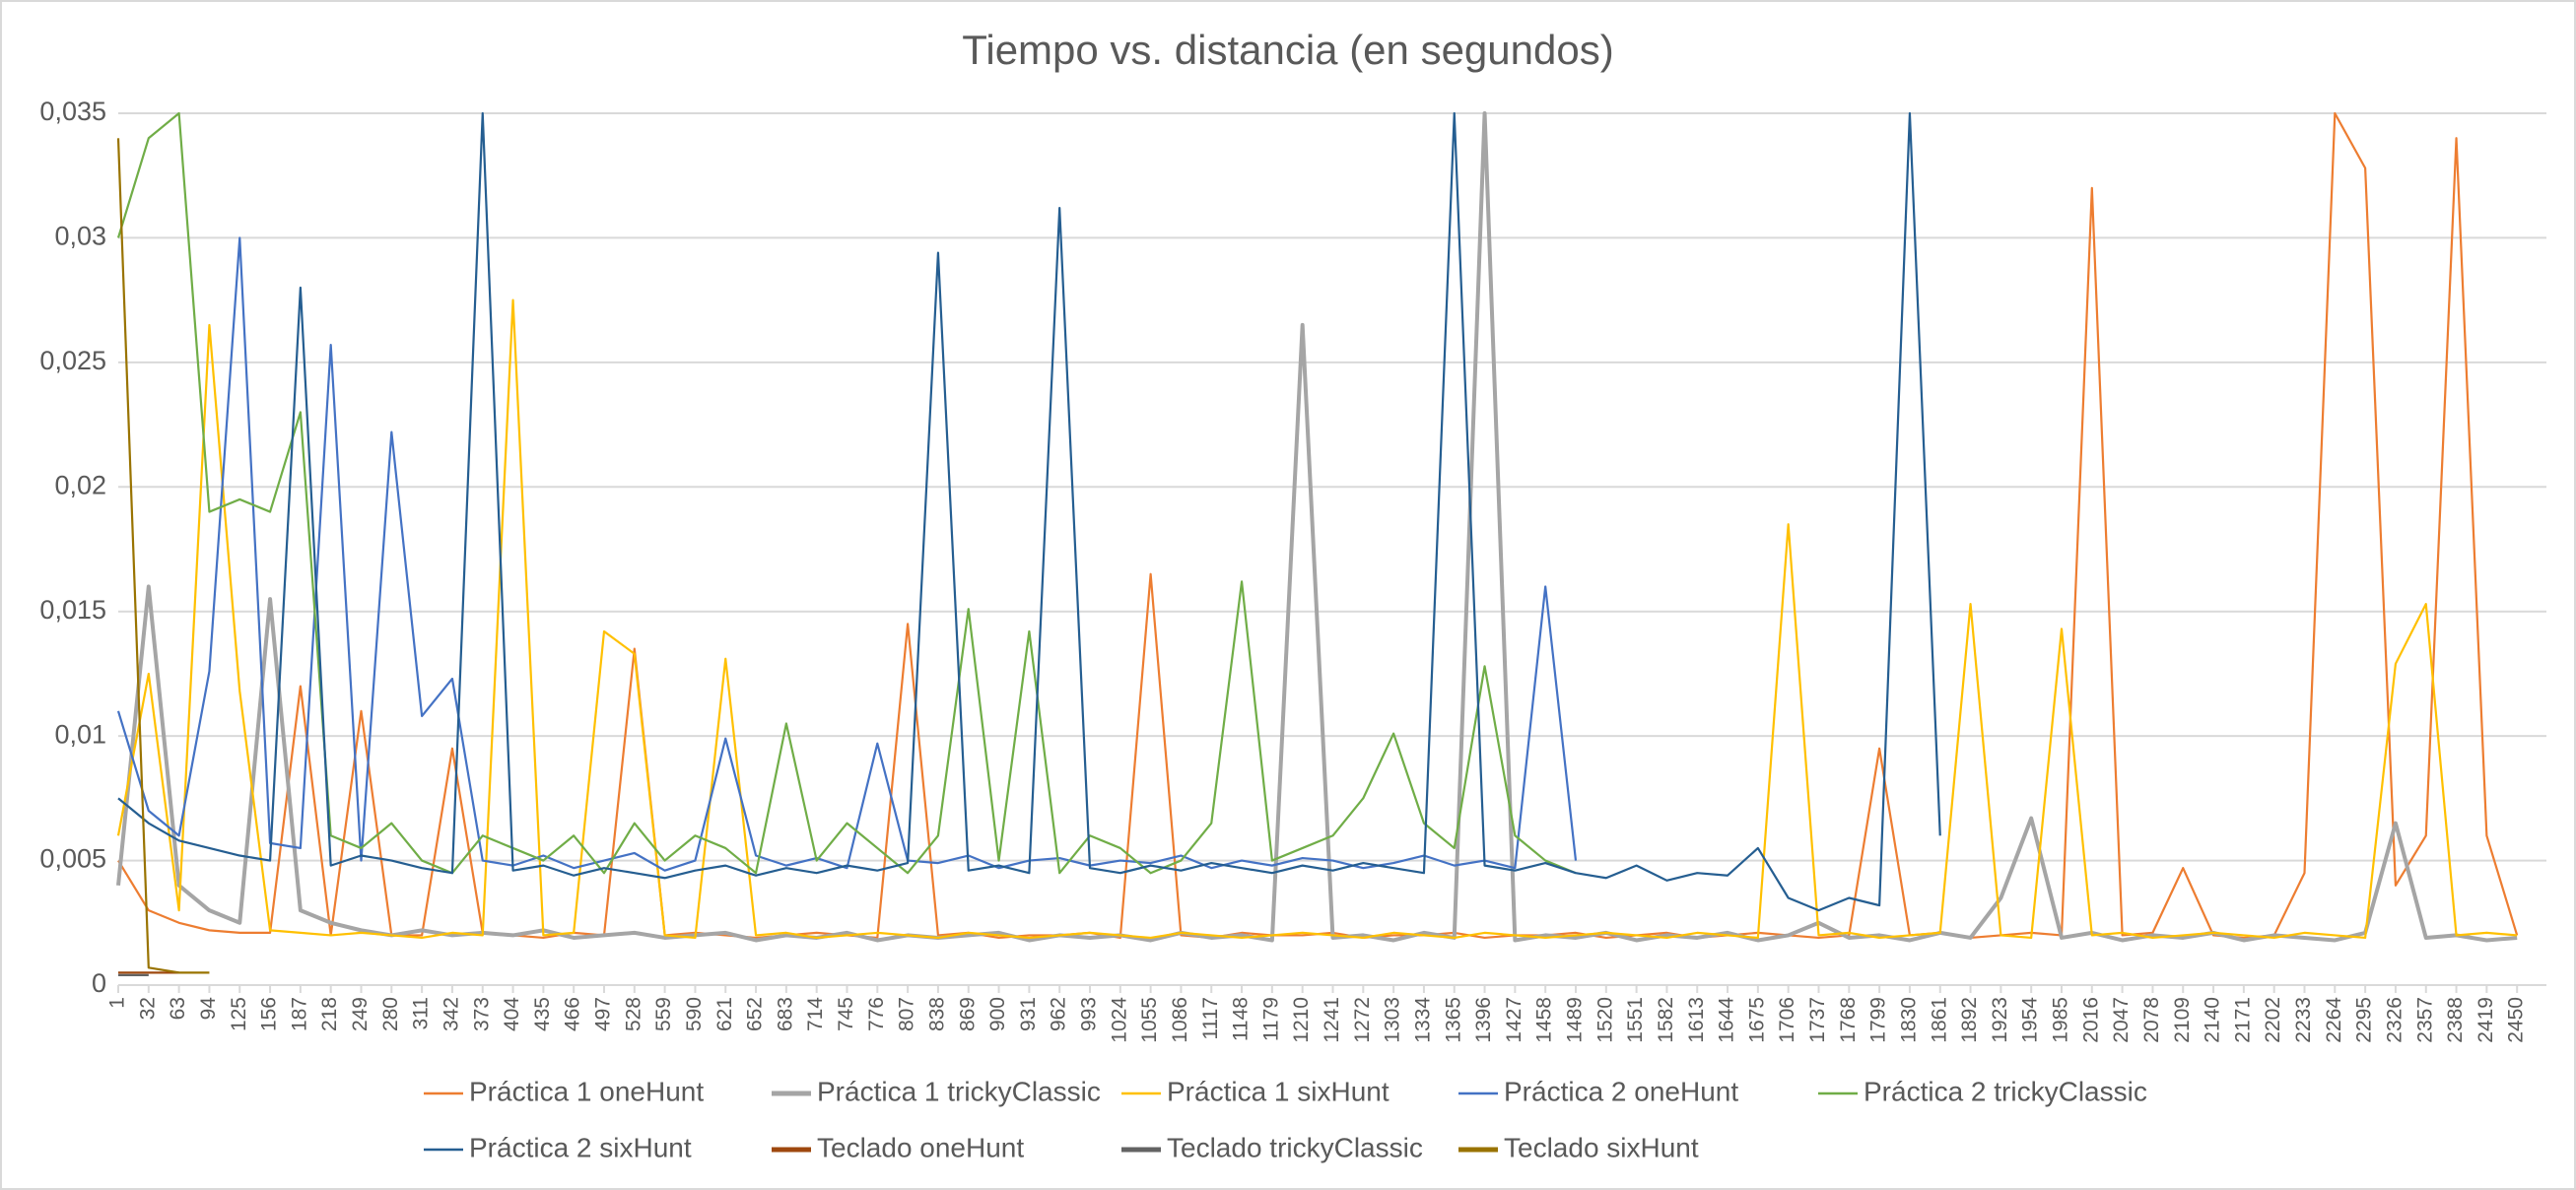  Describe the element at coordinates (694, 1014) in the screenshot. I see `x-tick-label: 590` at that location.